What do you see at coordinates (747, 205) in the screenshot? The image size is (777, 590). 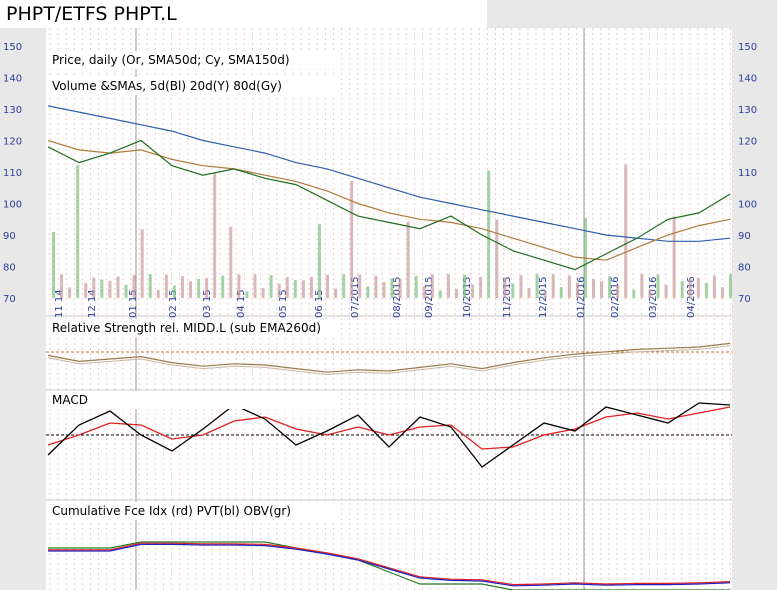 I see `y-tick-label-right: 100` at bounding box center [747, 205].